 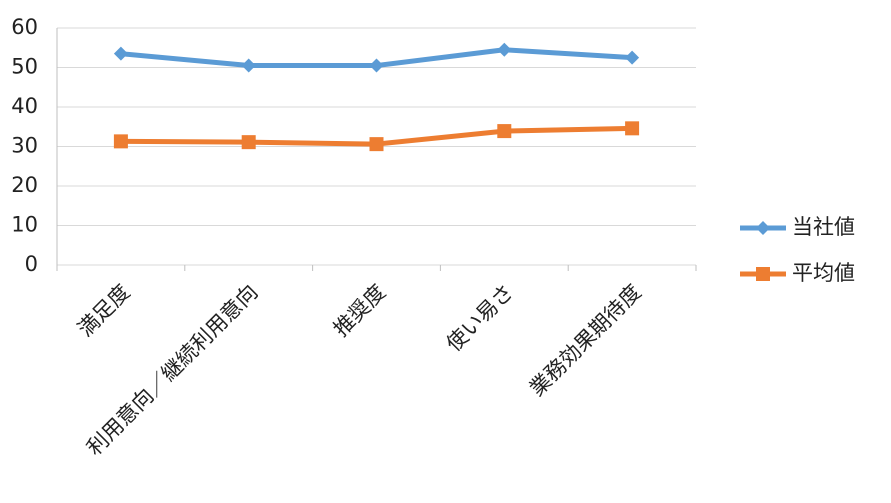 I want to click on y-tick-label: 40, so click(x=24, y=106).